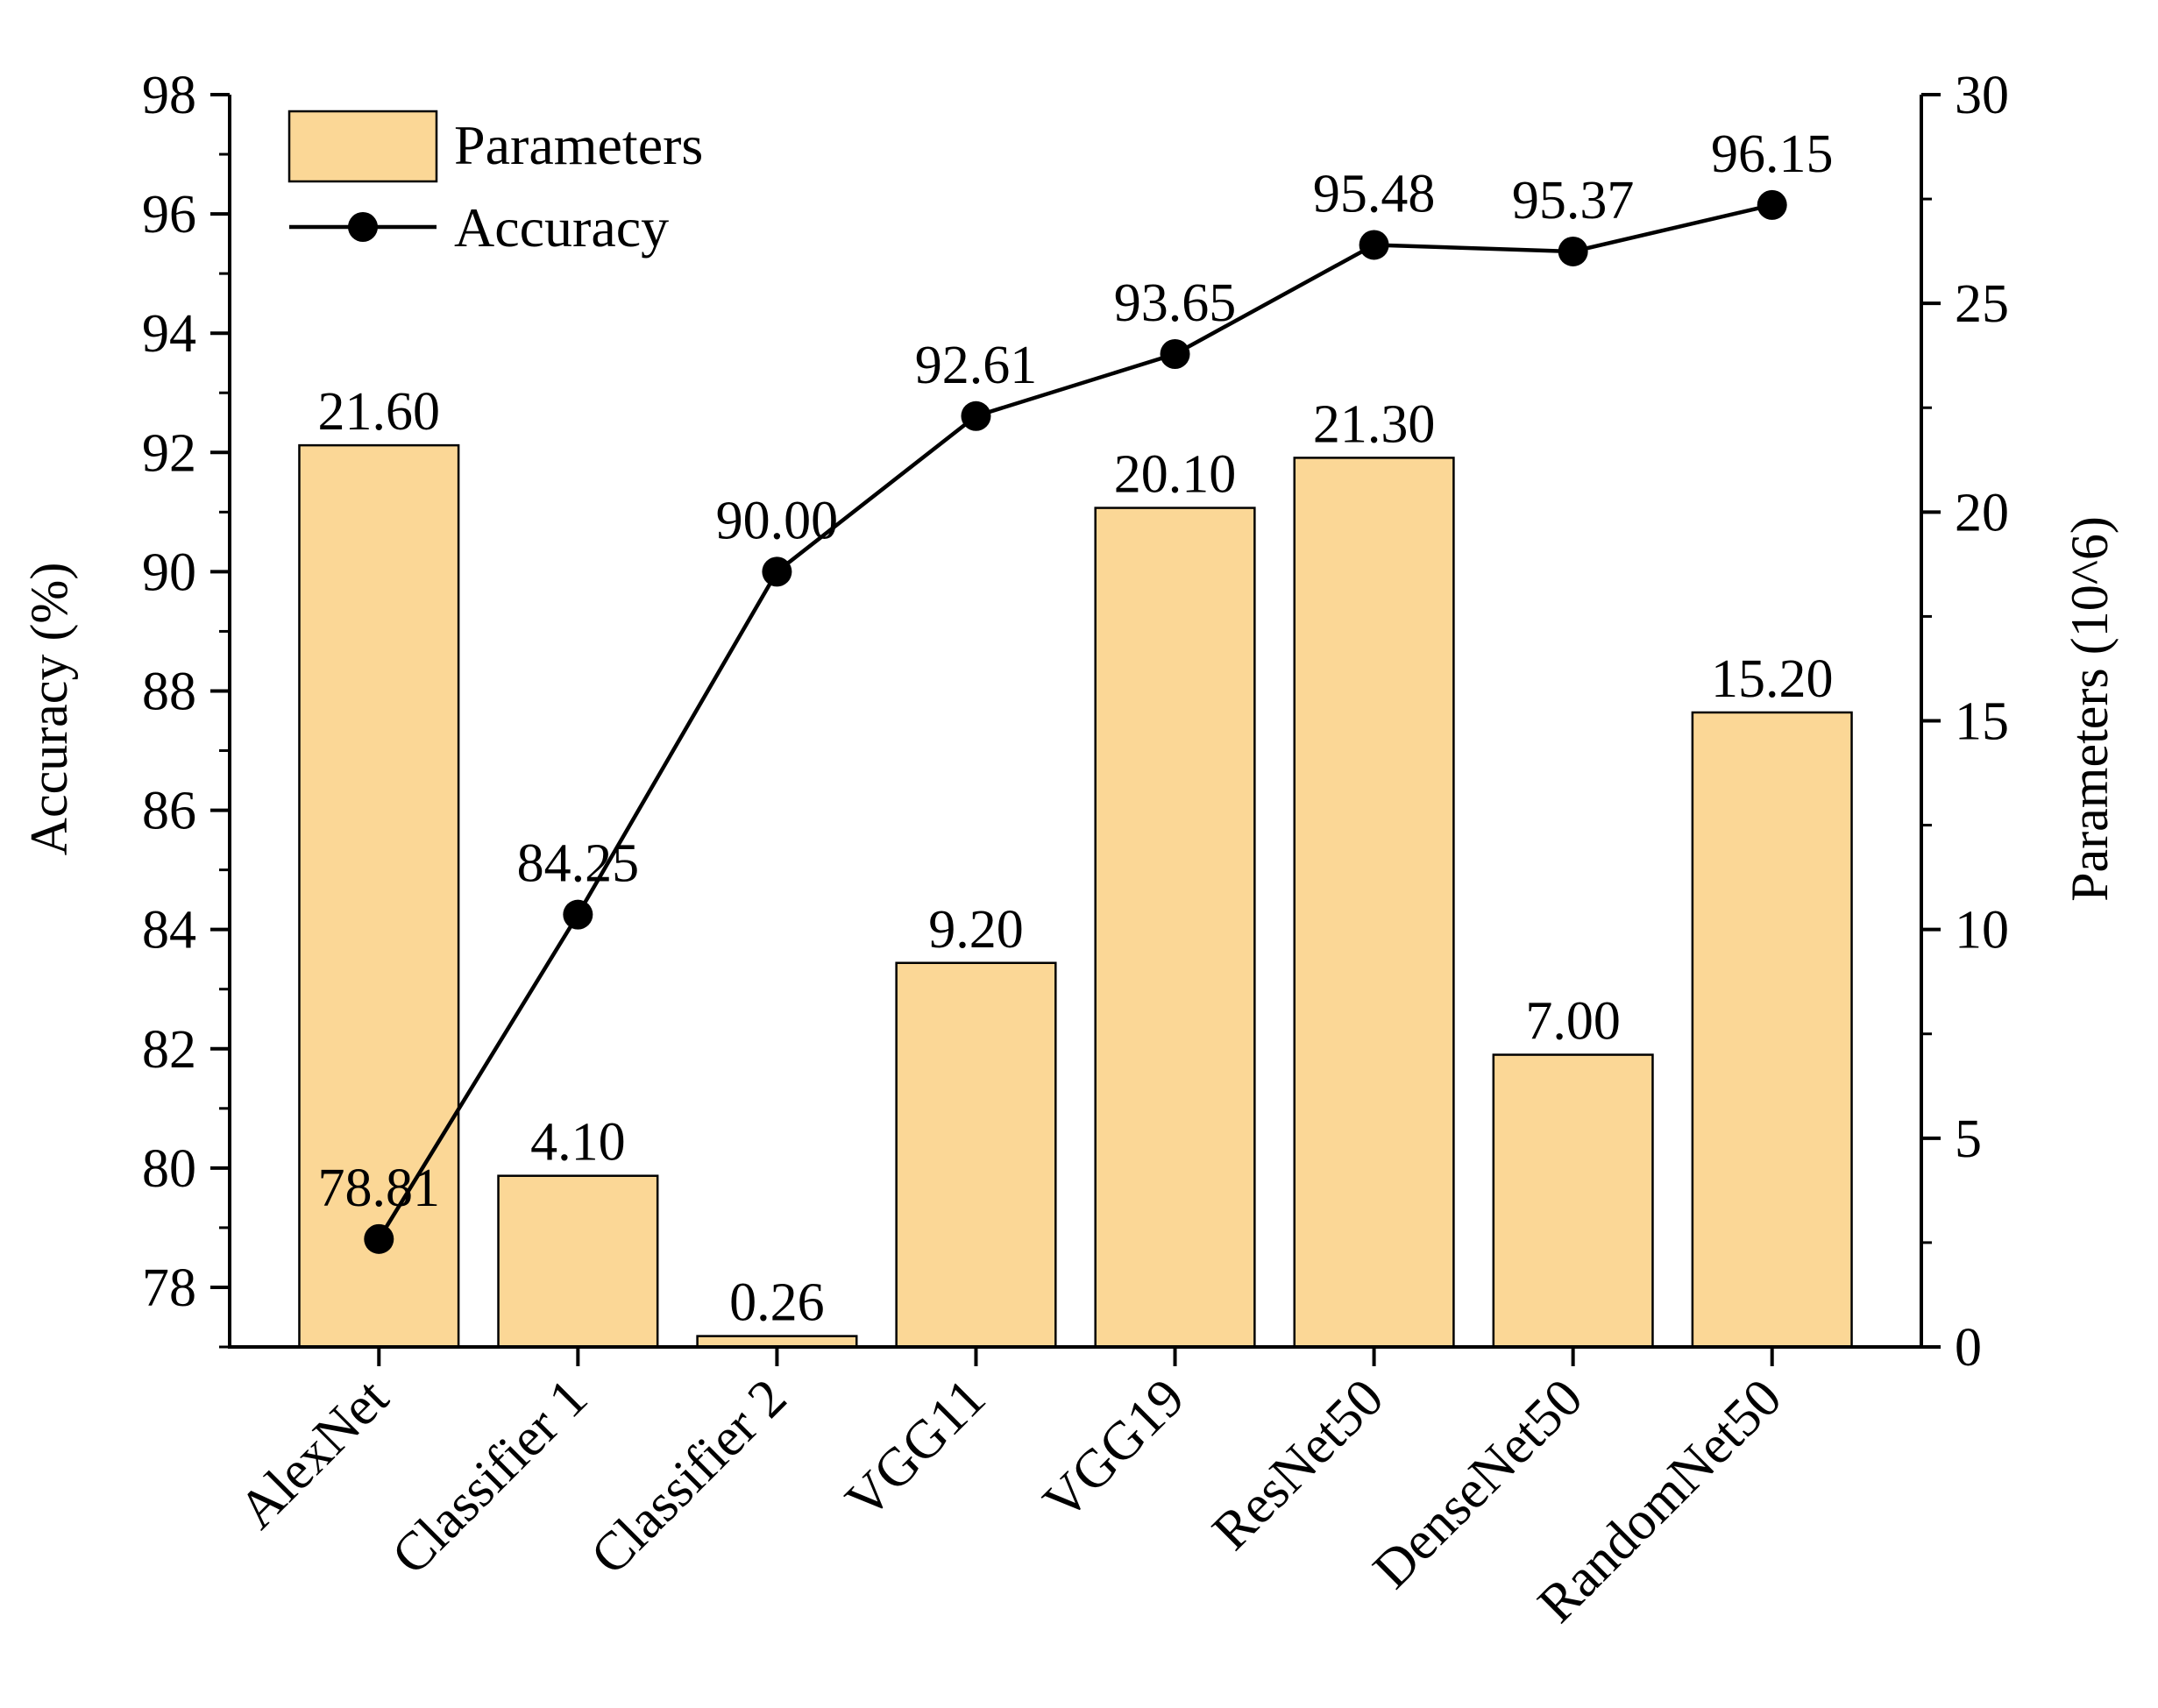 This screenshot has height=1708, width=2158. What do you see at coordinates (169, 95) in the screenshot?
I see `y-tick-label-10: 98` at bounding box center [169, 95].